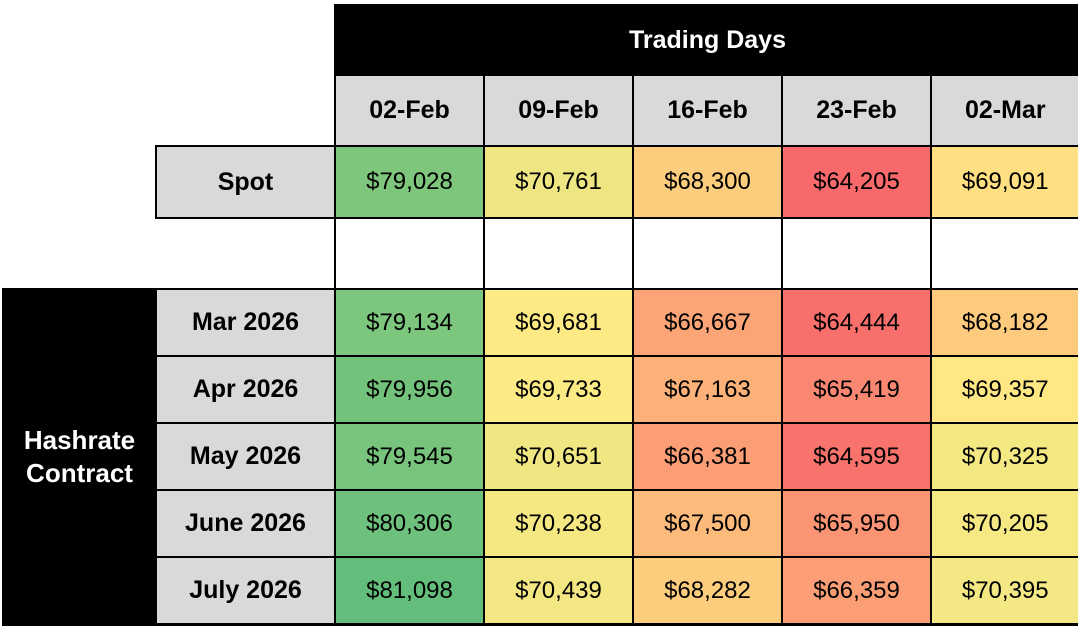 The width and height of the screenshot is (1078, 634). Describe the element at coordinates (1004, 389) in the screenshot. I see `value-cell: $69,357` at that location.